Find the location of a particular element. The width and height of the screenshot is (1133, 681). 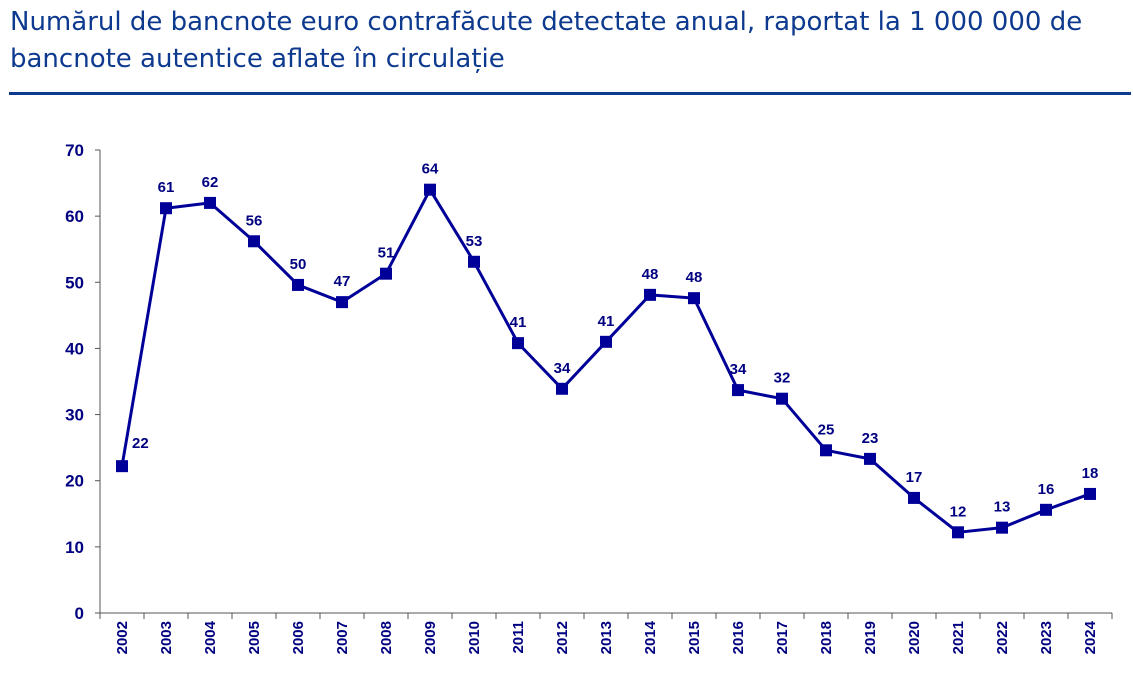

x-tick-label: 2022 is located at coordinates (1002, 637).